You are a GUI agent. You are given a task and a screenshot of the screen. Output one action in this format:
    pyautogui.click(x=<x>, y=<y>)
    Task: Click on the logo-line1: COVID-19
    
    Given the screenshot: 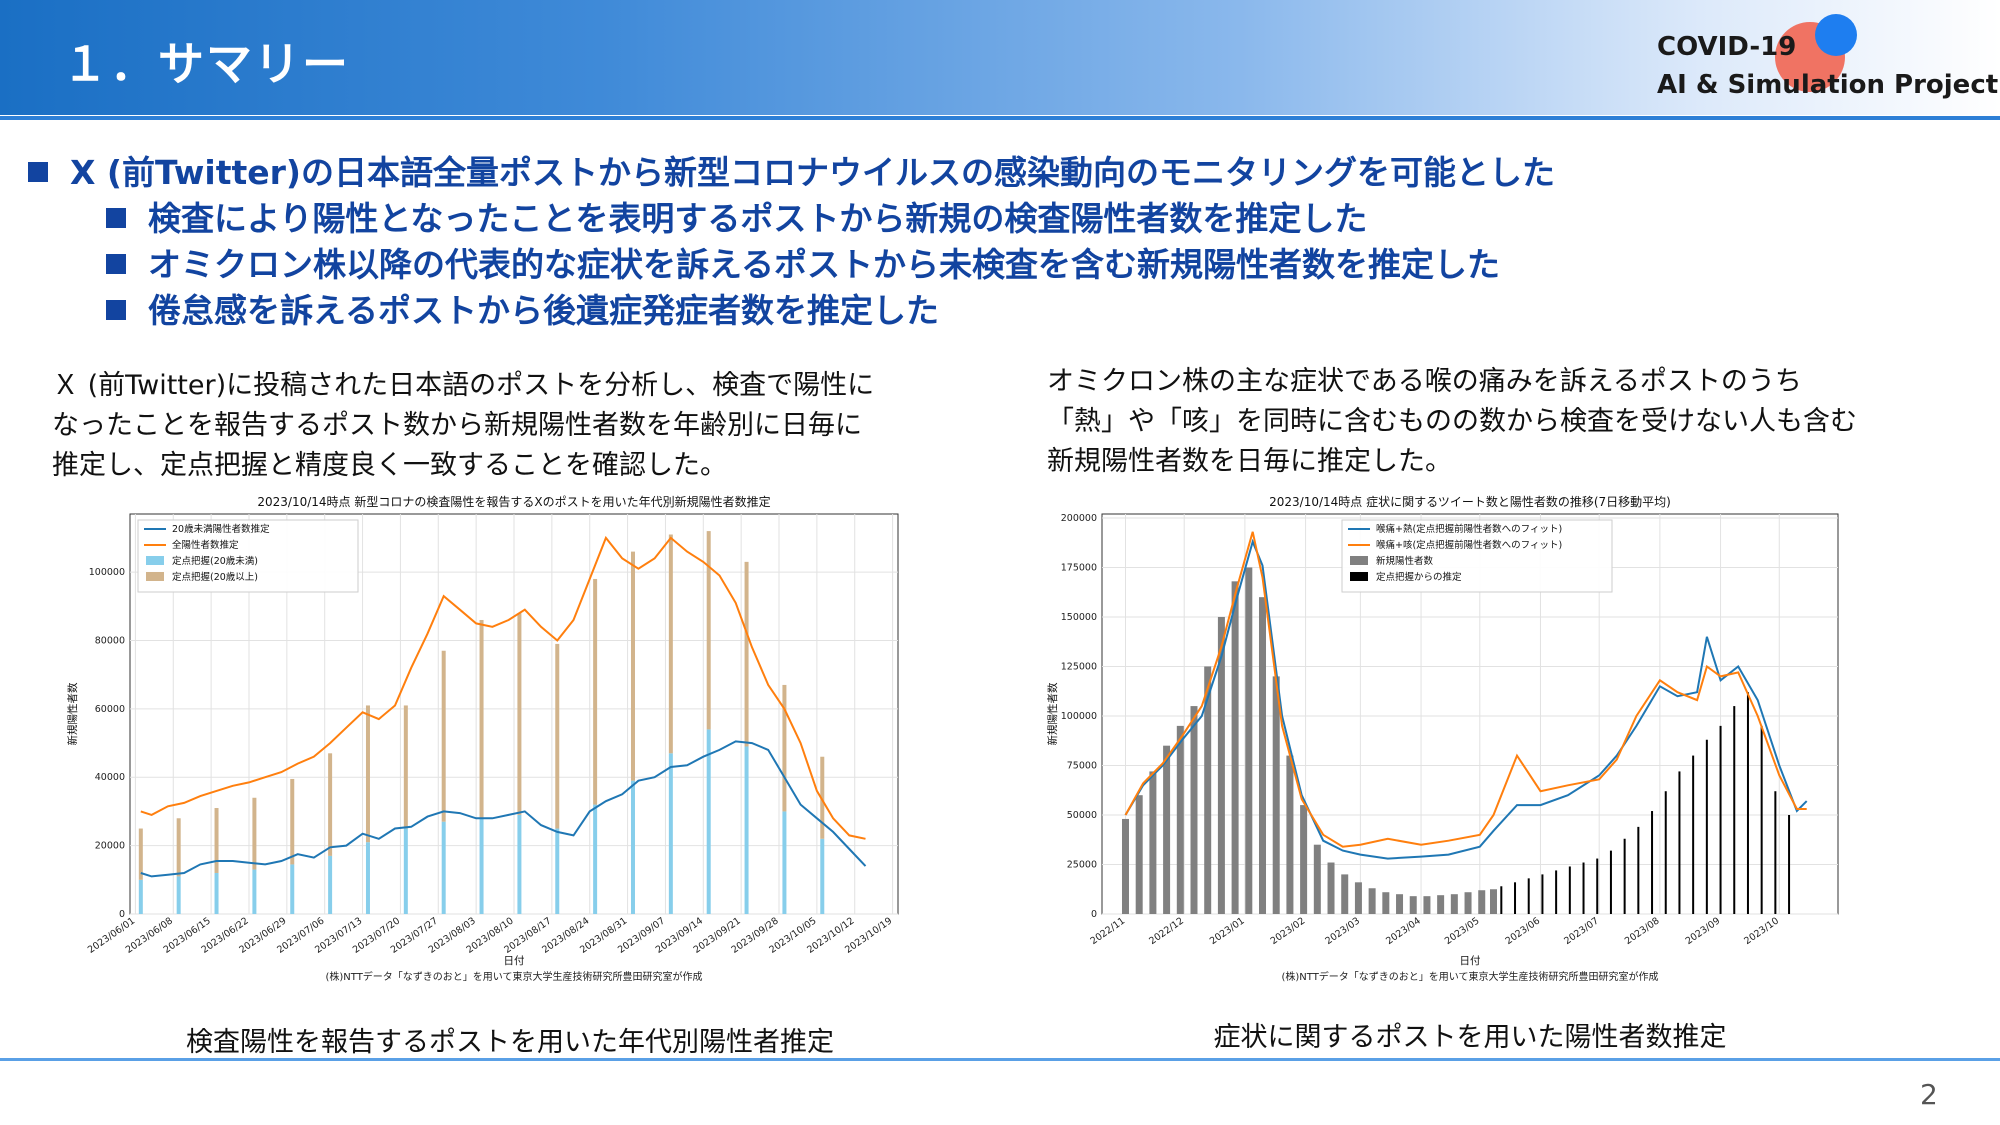 What is the action you would take?
    pyautogui.click(x=1727, y=47)
    